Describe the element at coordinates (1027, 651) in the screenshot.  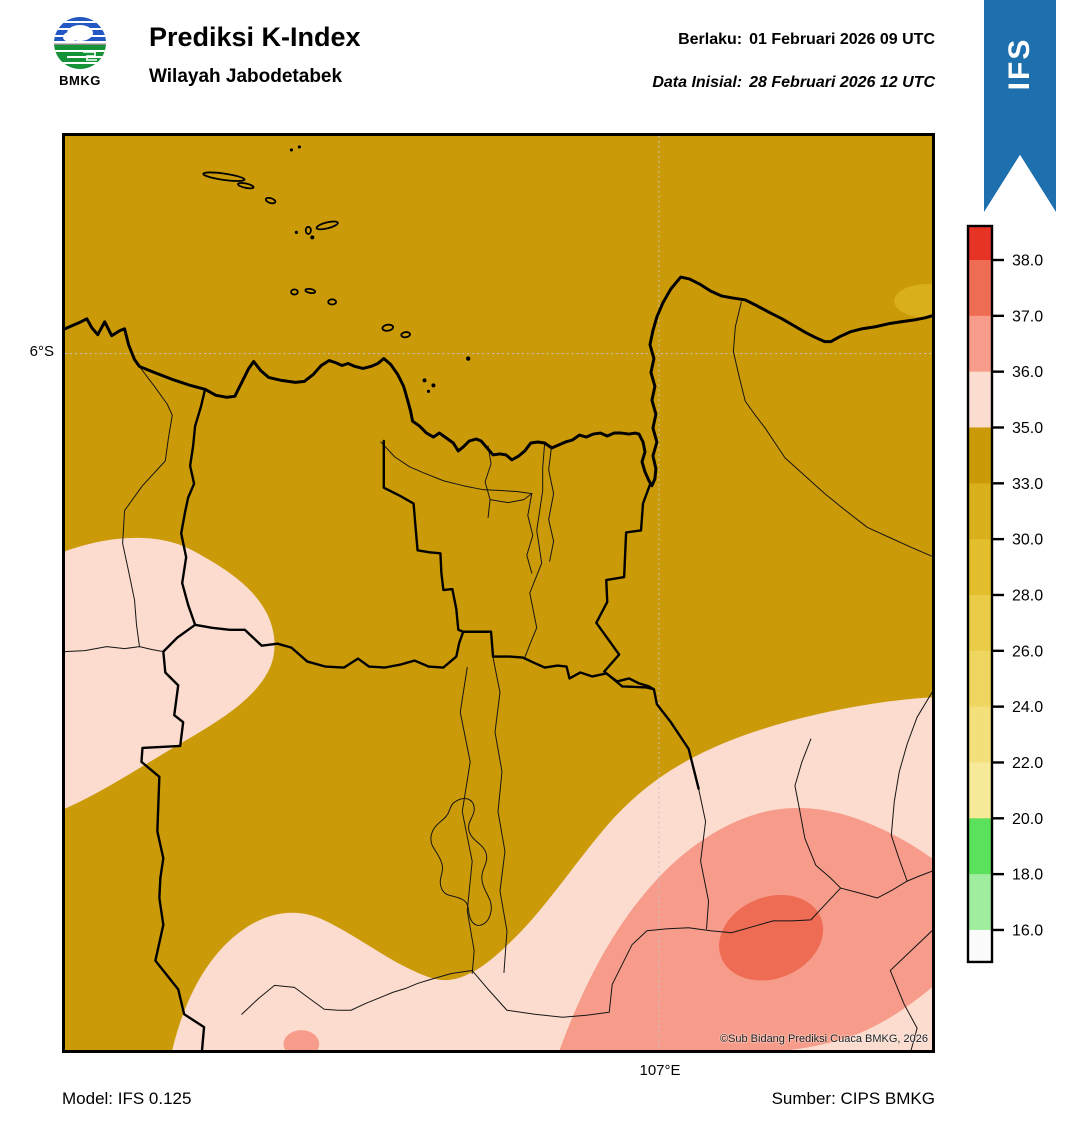
I see `colorbar-tick-label: 26.0` at that location.